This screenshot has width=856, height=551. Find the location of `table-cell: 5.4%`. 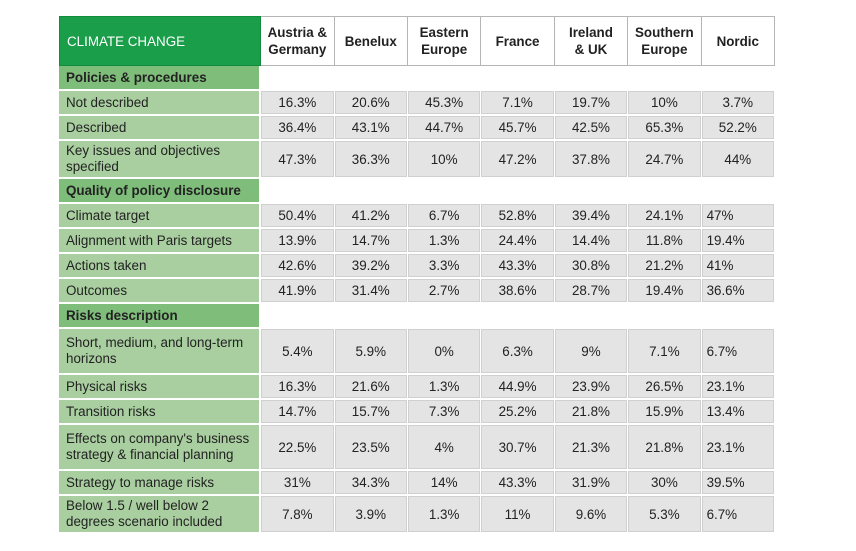

table-cell: 5.4% is located at coordinates (298, 352).